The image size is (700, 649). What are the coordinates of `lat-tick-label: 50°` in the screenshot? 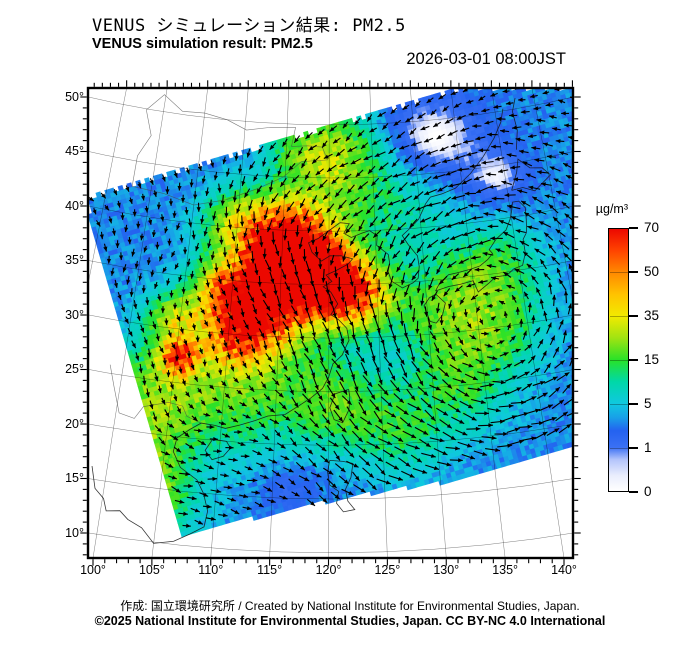 It's located at (74, 96).